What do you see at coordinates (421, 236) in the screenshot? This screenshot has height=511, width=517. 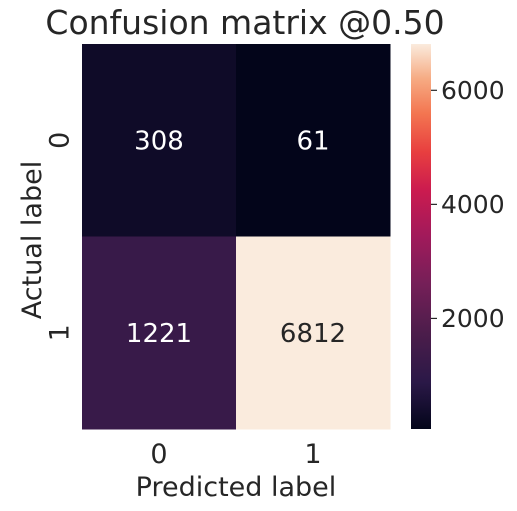 I see `colorbar` at bounding box center [421, 236].